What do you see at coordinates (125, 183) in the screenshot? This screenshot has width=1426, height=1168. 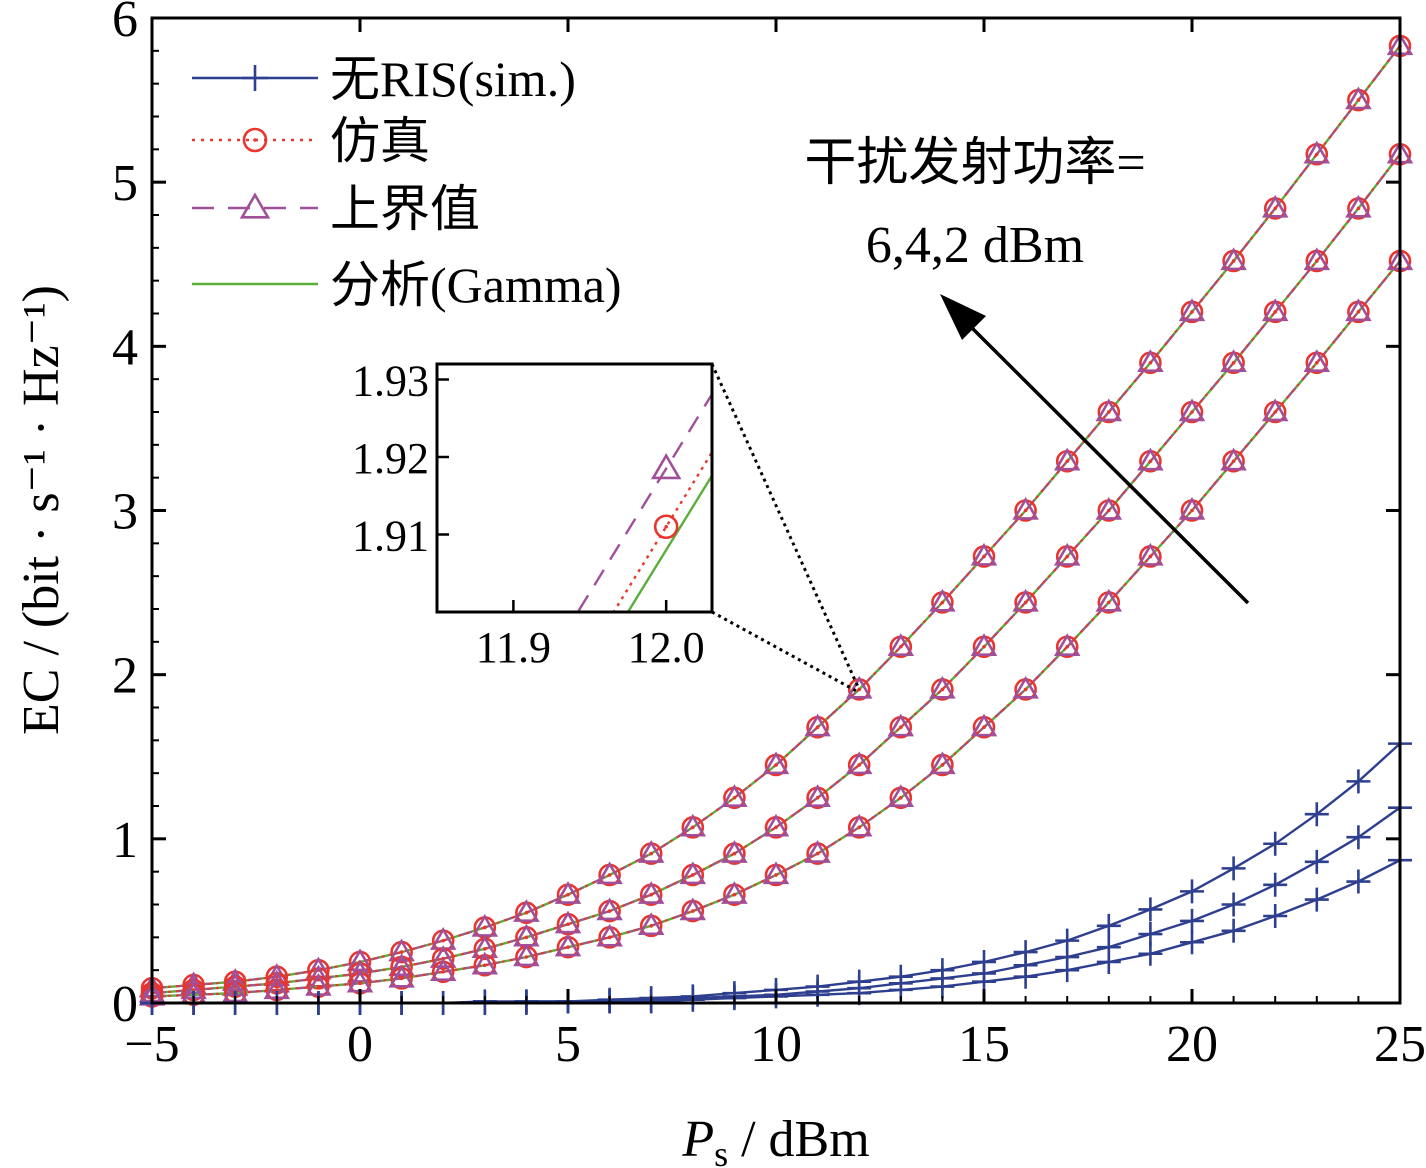 I see `y-tick-label: 5` at bounding box center [125, 183].